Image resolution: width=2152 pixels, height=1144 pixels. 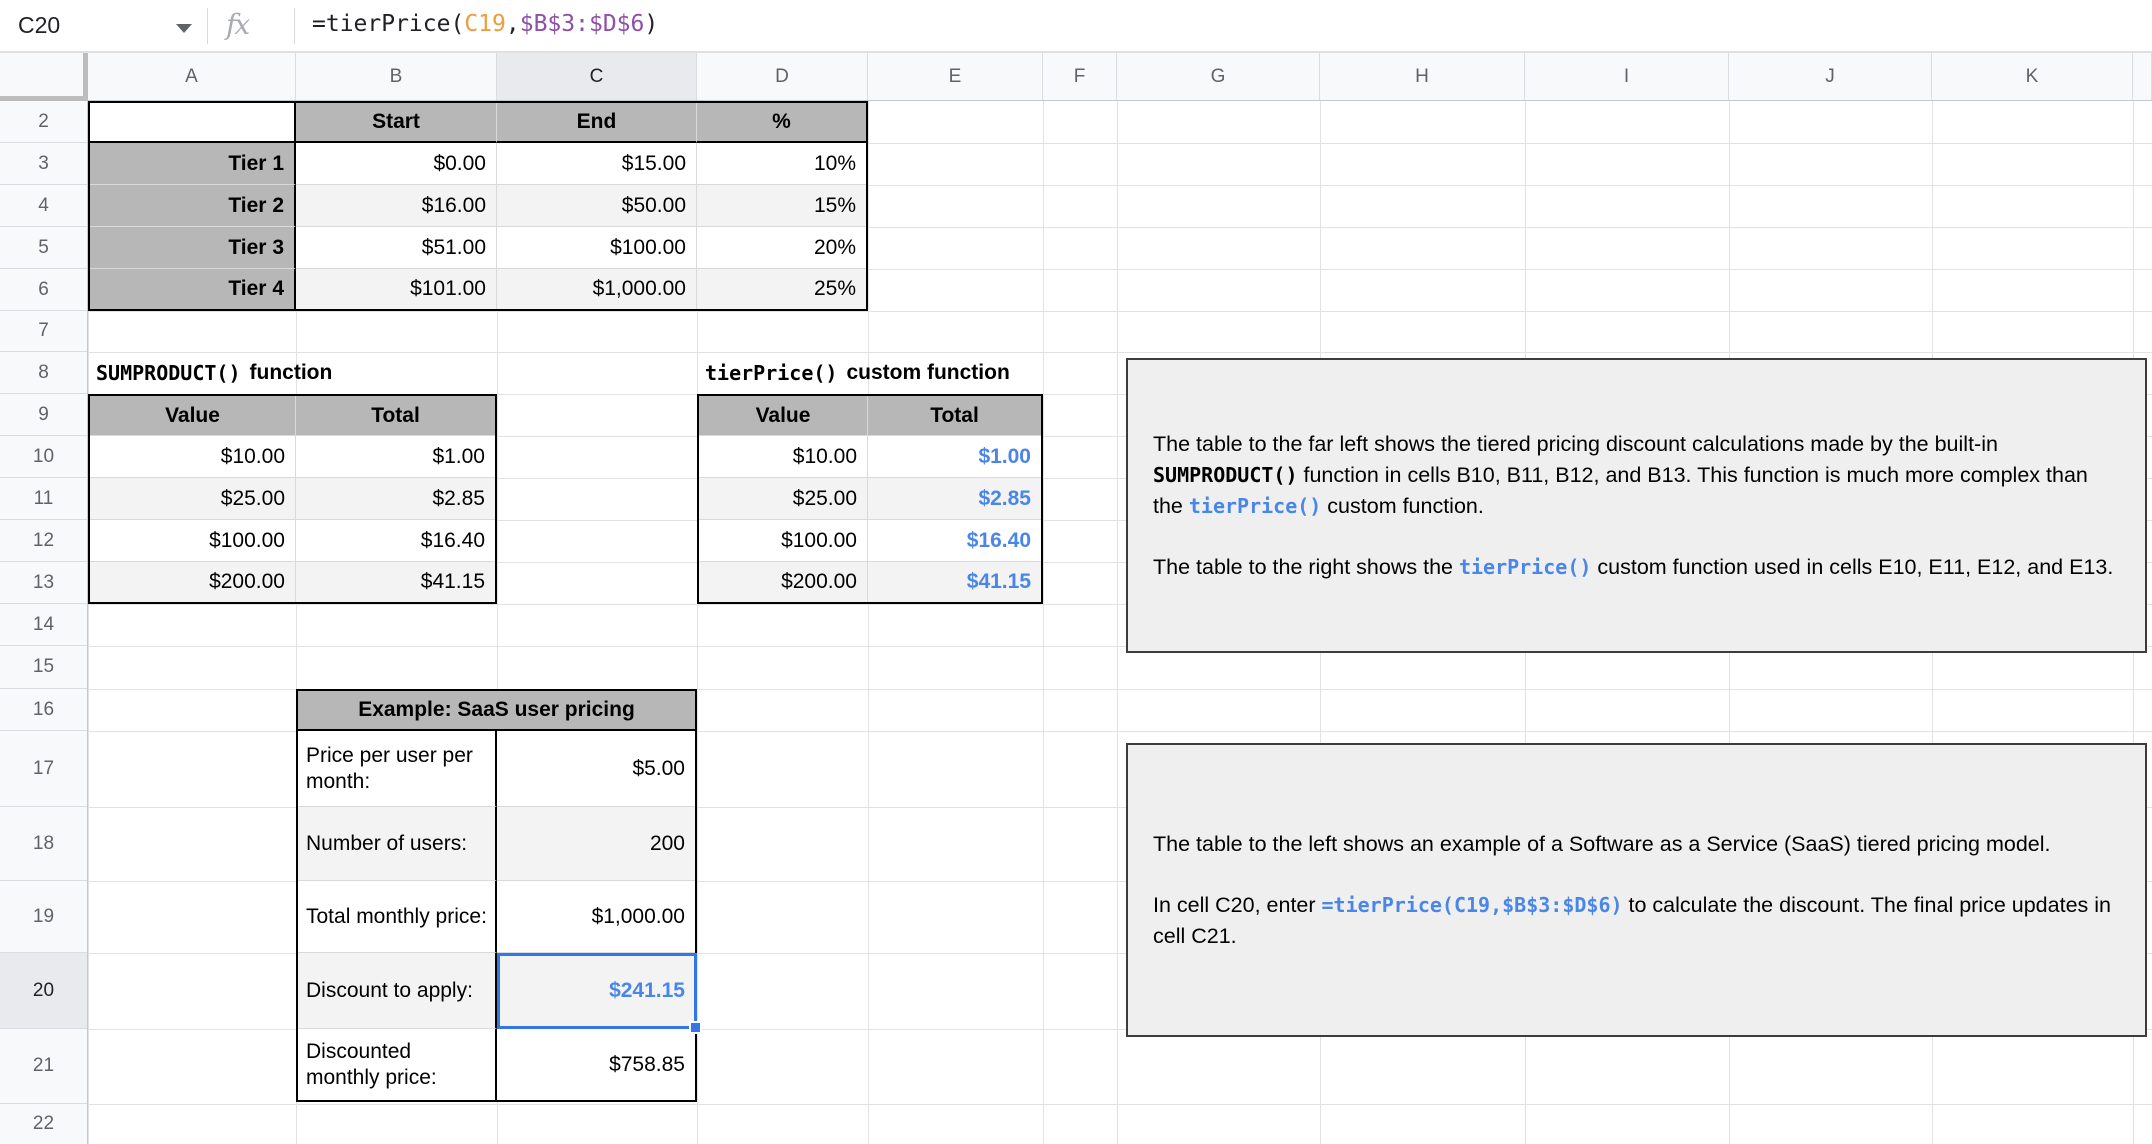 I want to click on column-header-k: K, so click(x=2032, y=76).